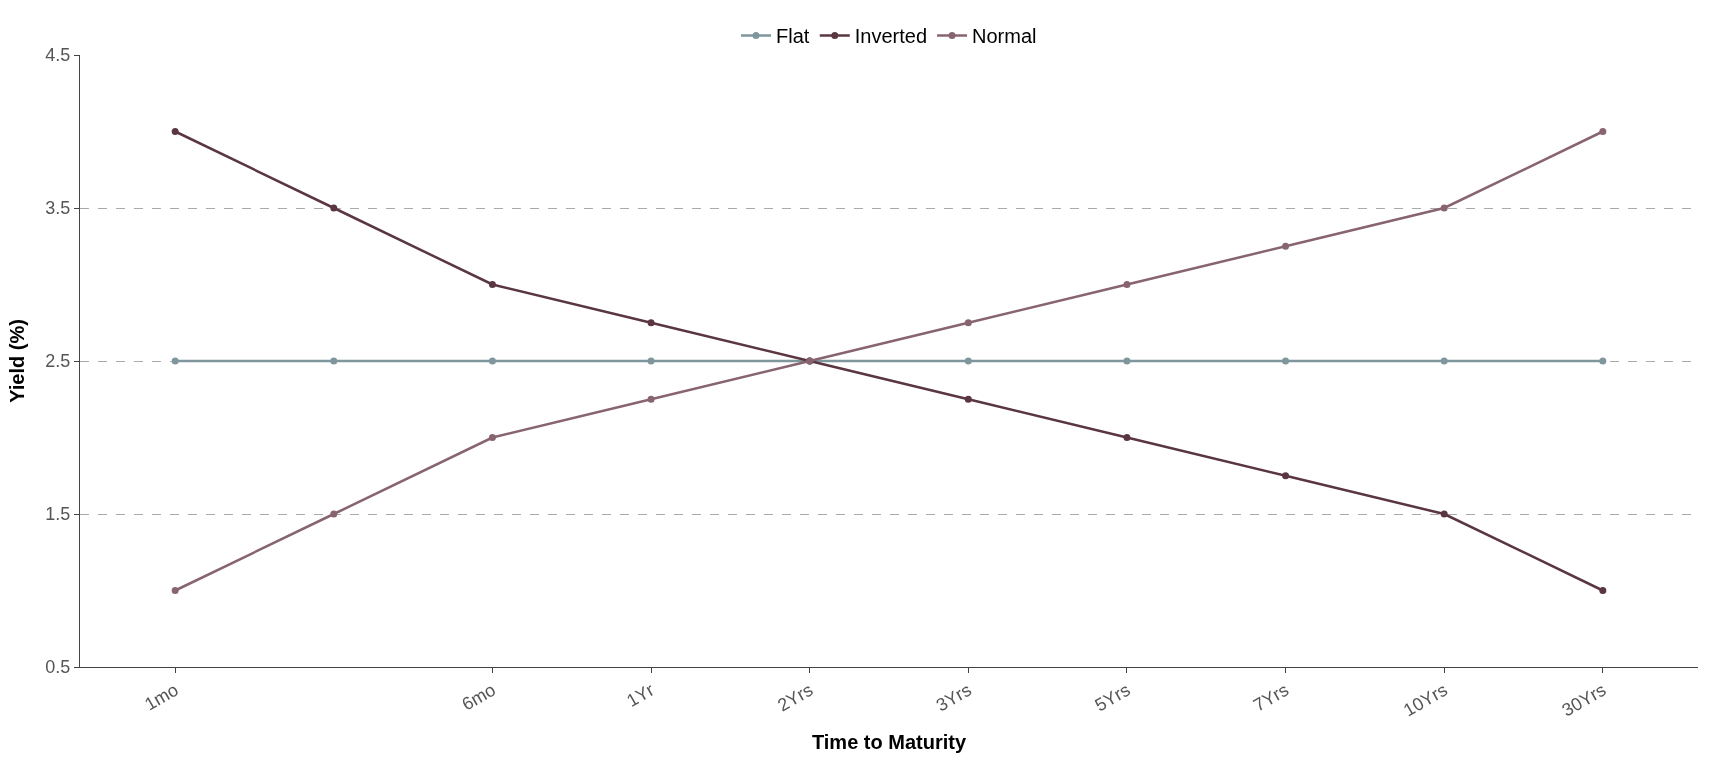 The image size is (1728, 761). What do you see at coordinates (161, 697) in the screenshot?
I see `x-tick-label: 1mo` at bounding box center [161, 697].